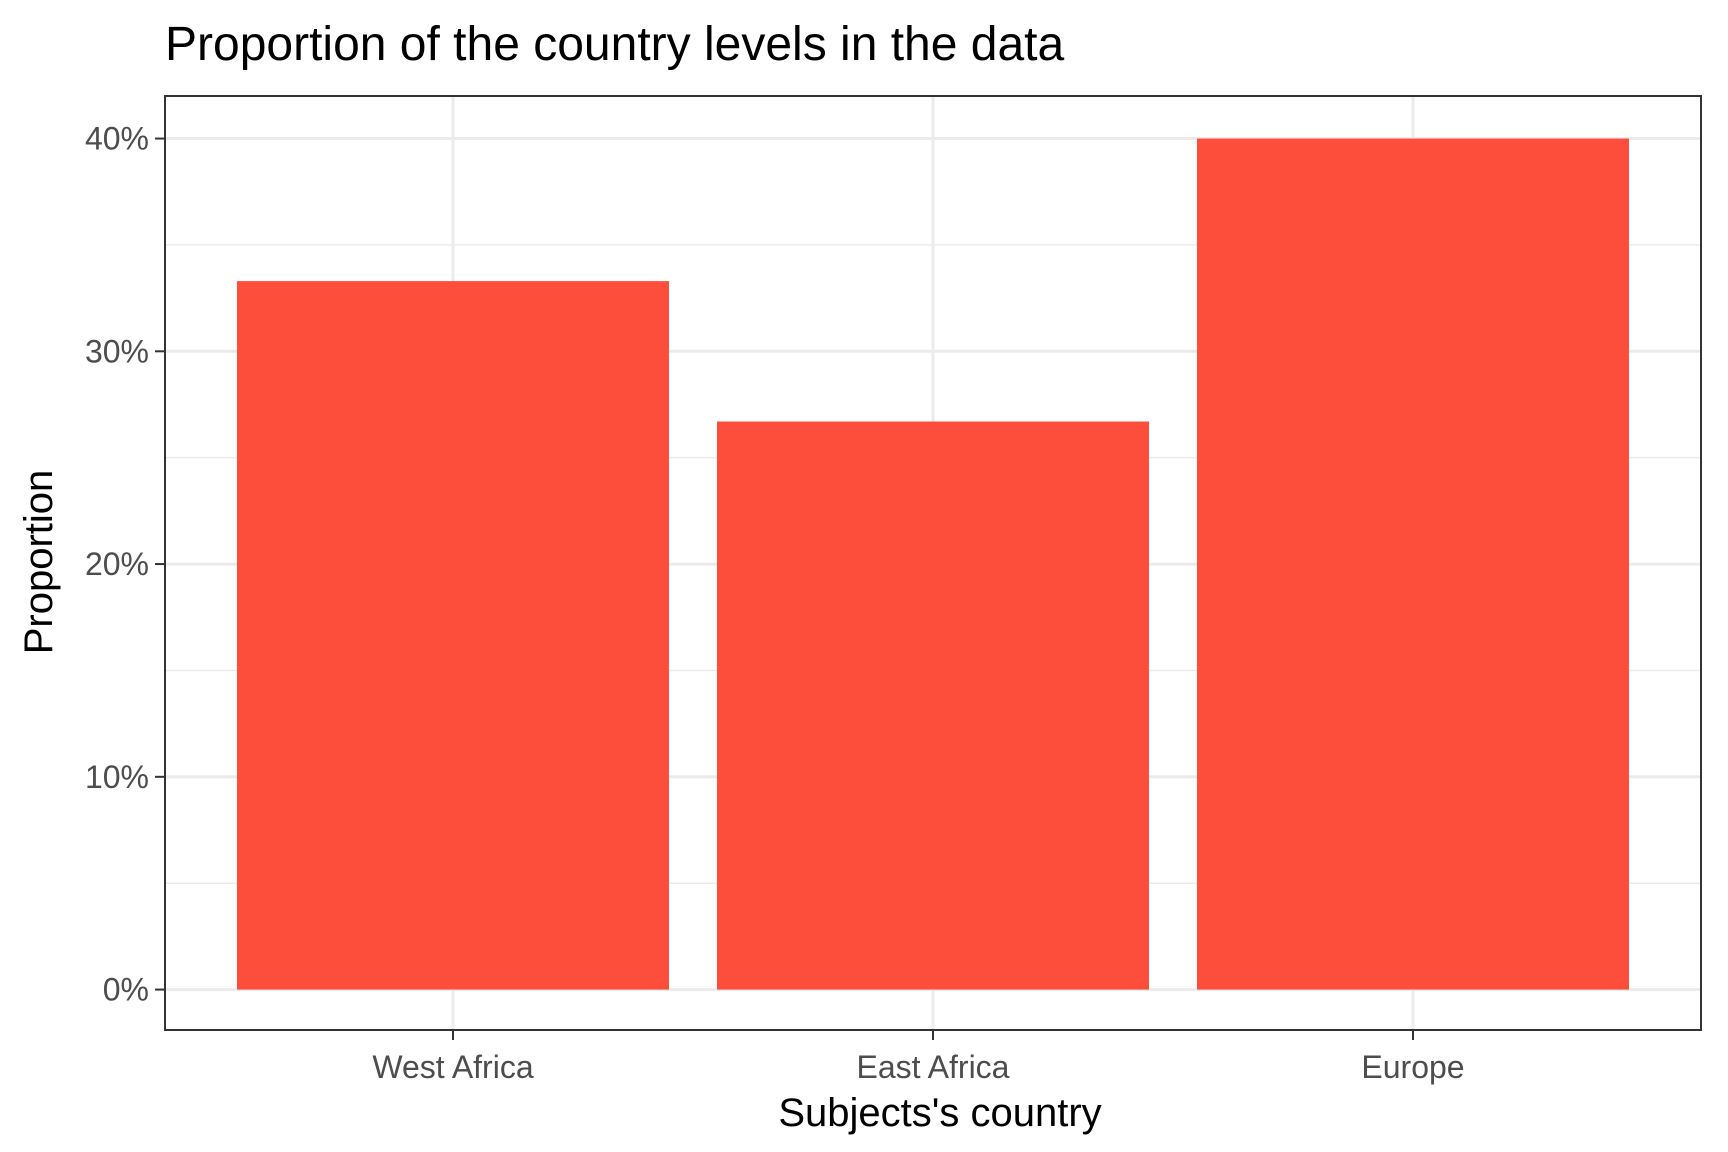  I want to click on y-tick-label: 30%, so click(117, 351).